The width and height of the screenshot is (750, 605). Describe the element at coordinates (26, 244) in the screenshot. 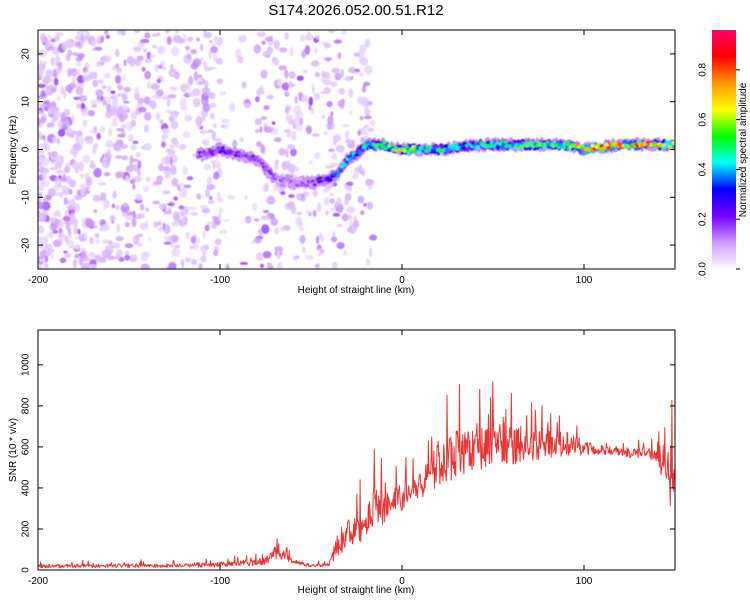

I see `spectrogram-y-tick-label: -20` at that location.